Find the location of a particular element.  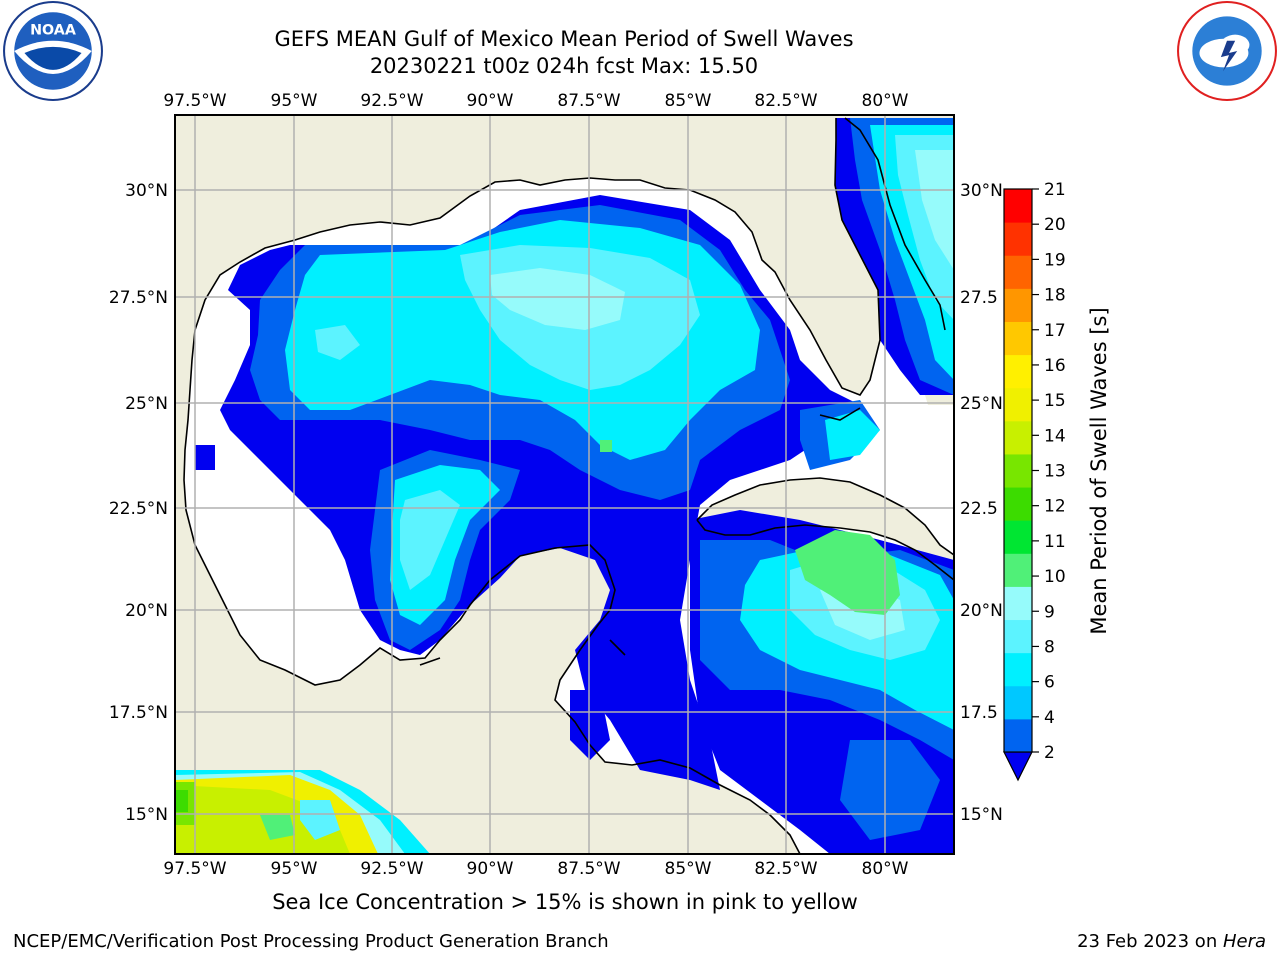

colorbar-tick-label: 16 is located at coordinates (1055, 366).